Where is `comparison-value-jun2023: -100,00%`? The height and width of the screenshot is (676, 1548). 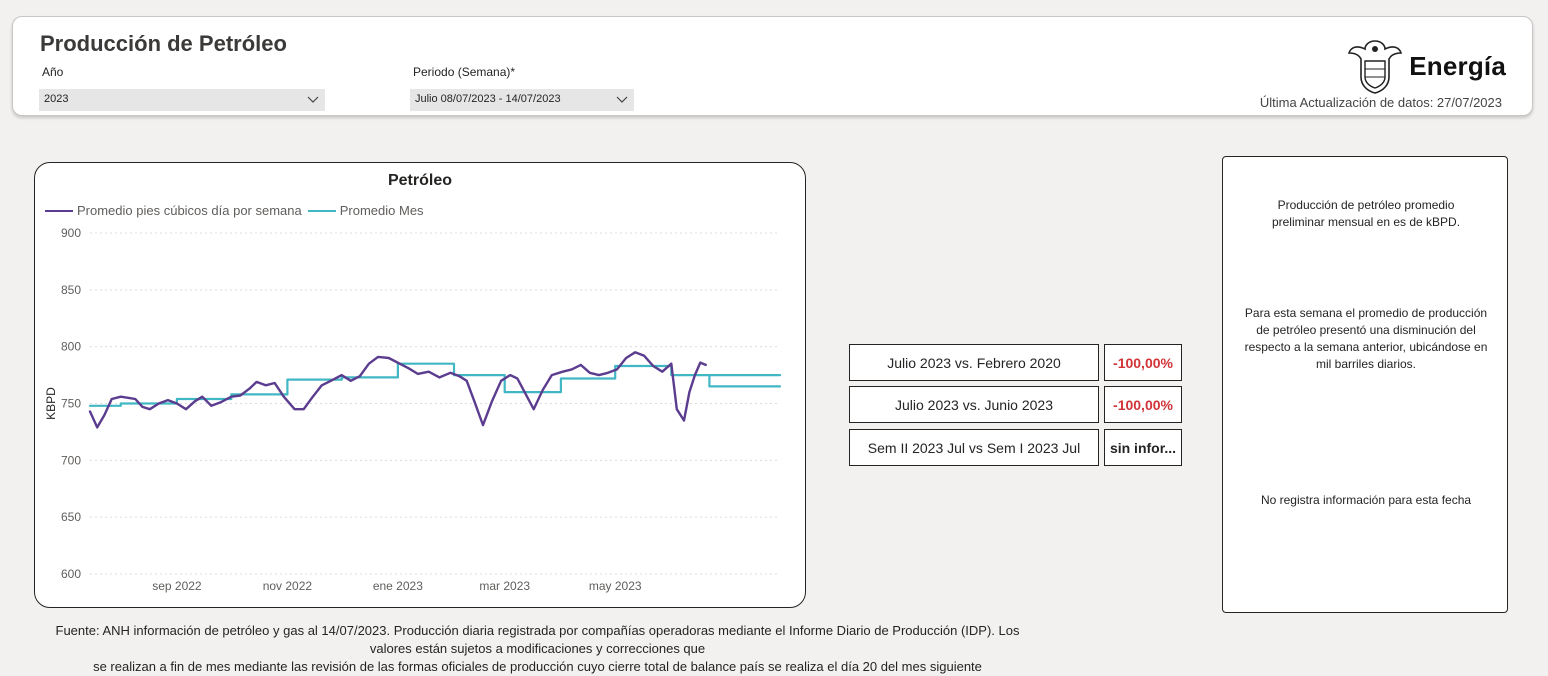
comparison-value-jun2023: -100,00% is located at coordinates (1143, 404).